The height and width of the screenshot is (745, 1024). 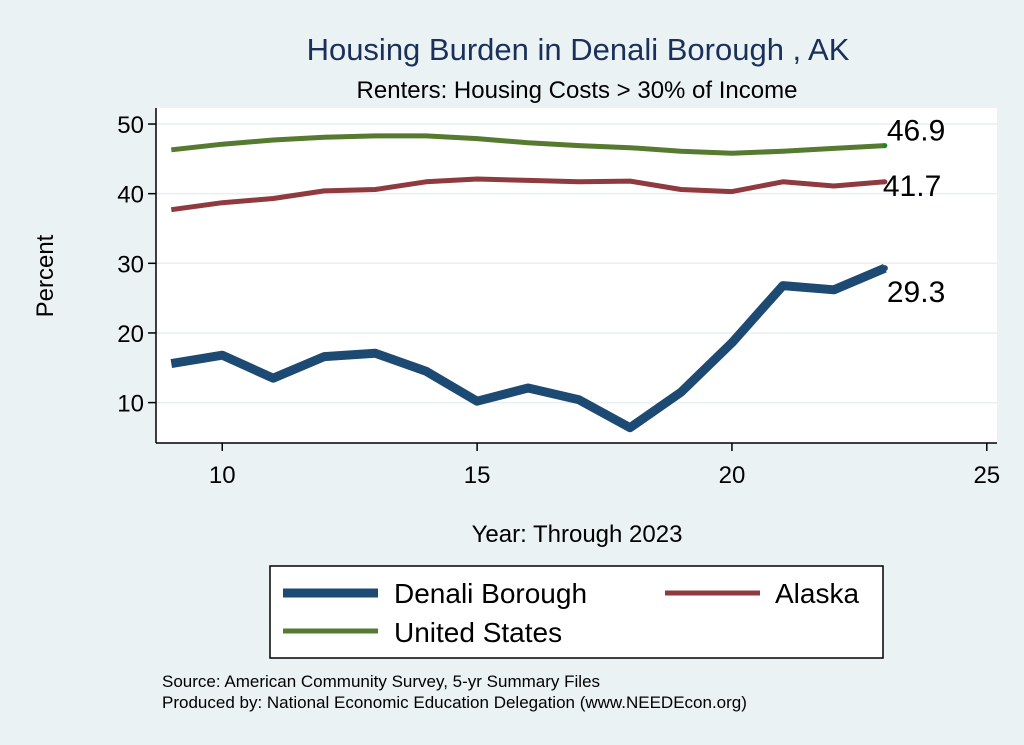 I want to click on series-line-us, so click(x=528, y=144).